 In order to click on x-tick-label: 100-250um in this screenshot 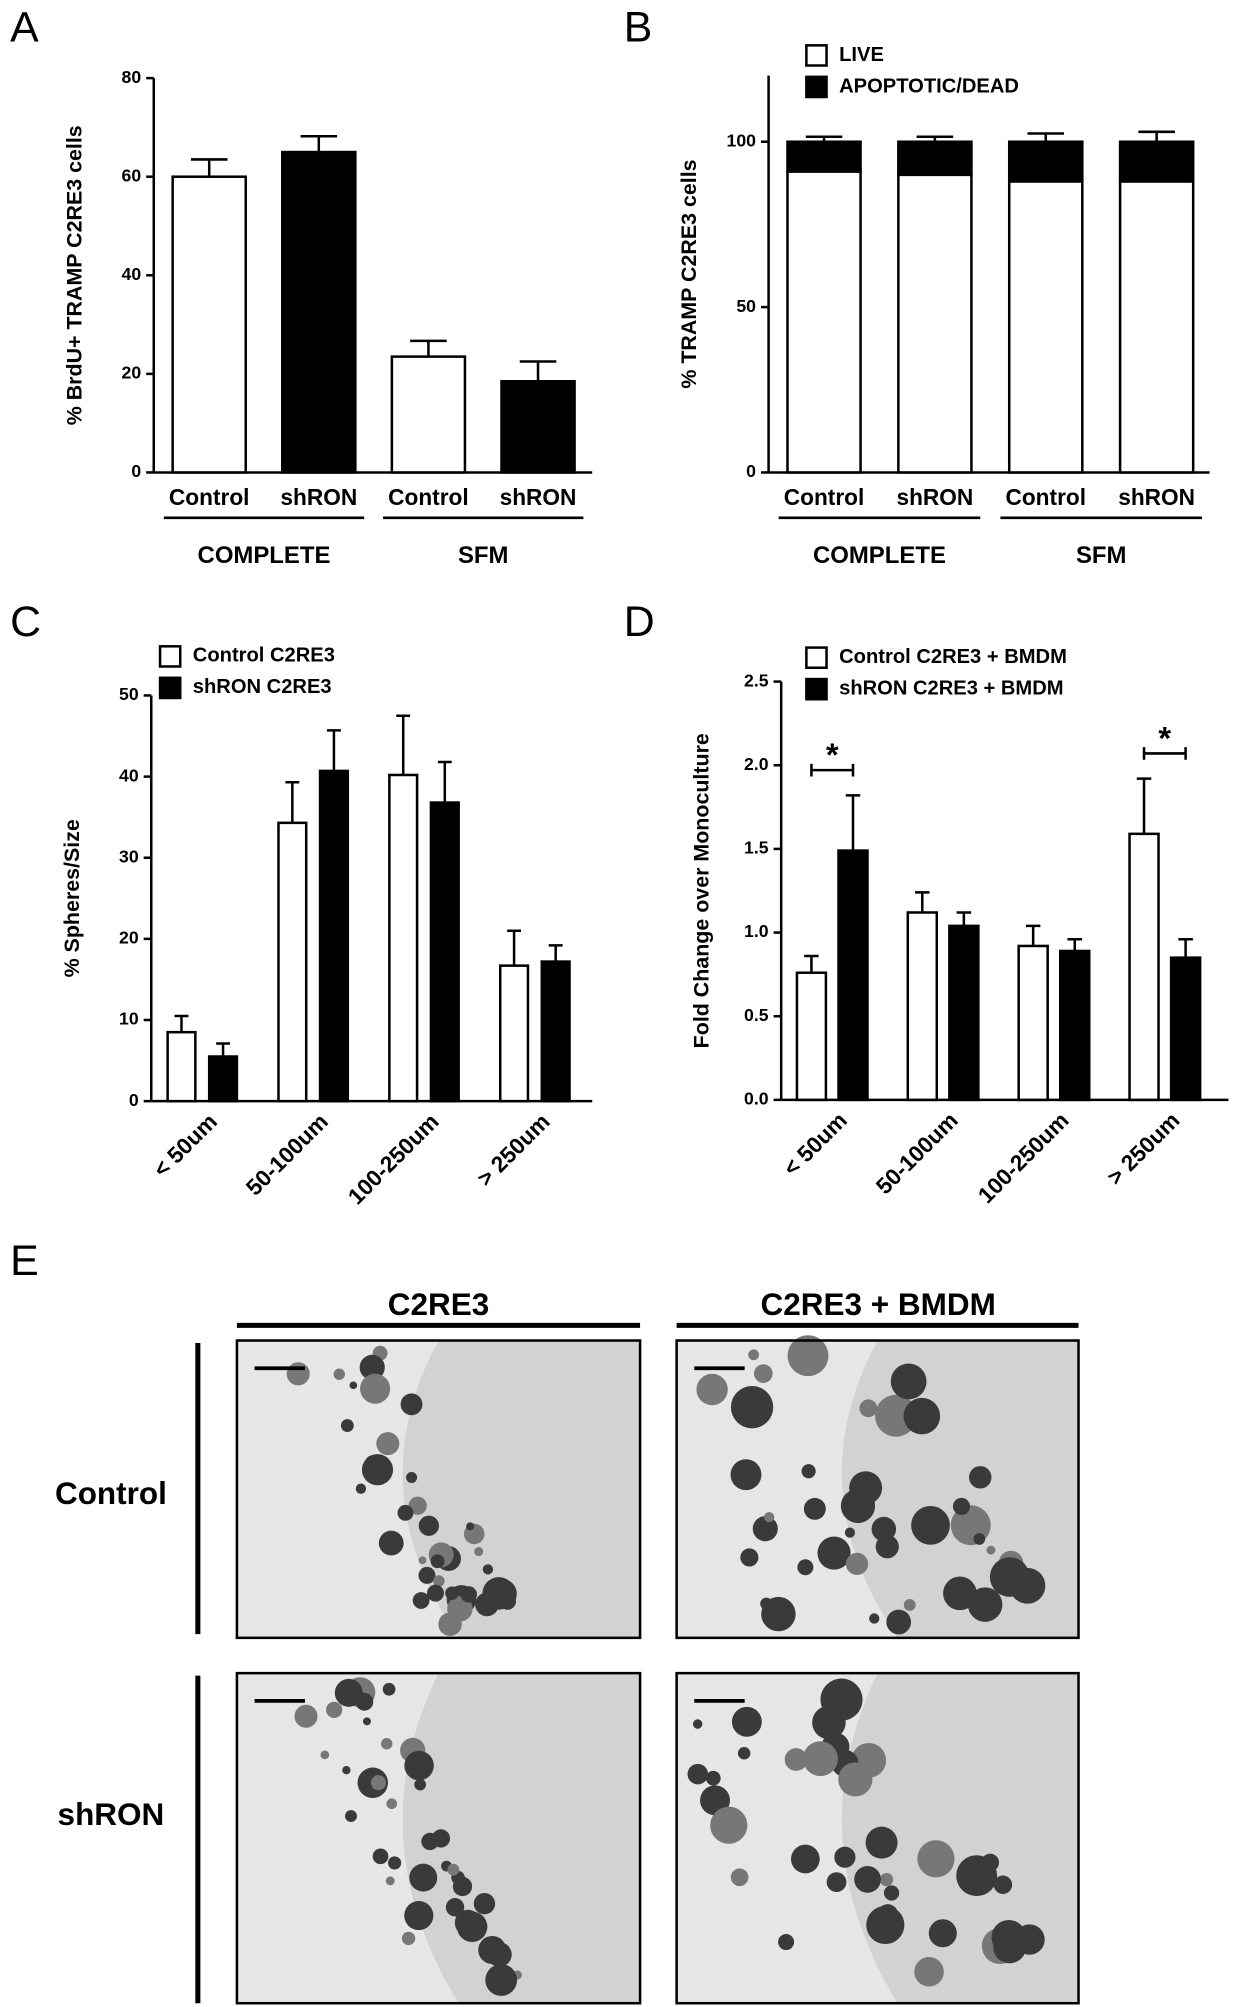, I will do `click(1022, 1157)`.